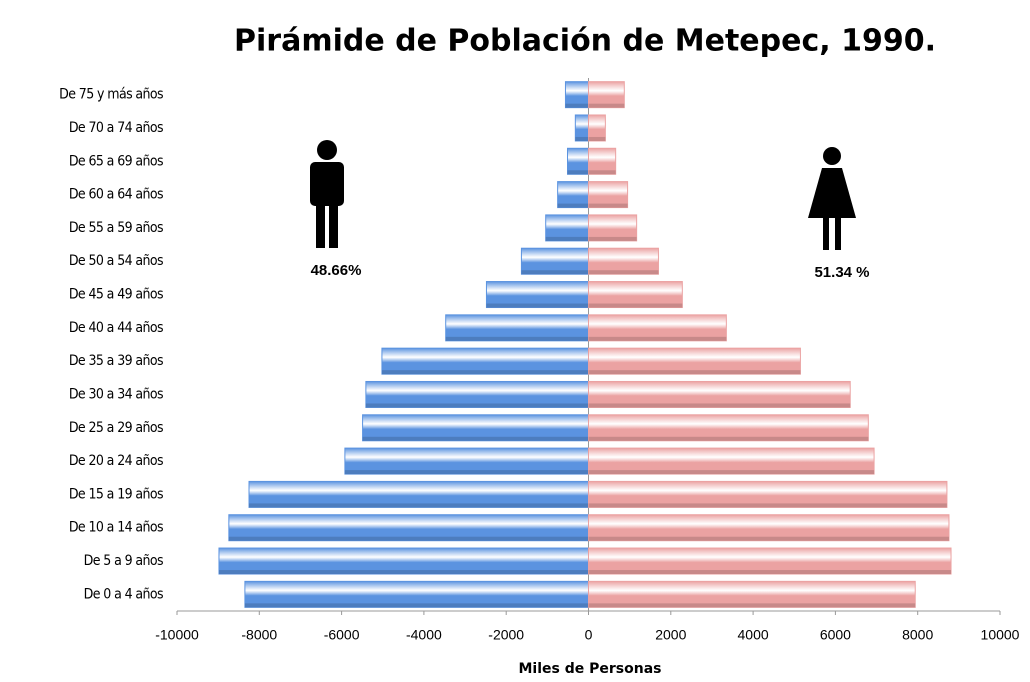 This screenshot has height=682, width=1030. Describe the element at coordinates (670, 635) in the screenshot. I see `x-tick-label: 2000` at that location.